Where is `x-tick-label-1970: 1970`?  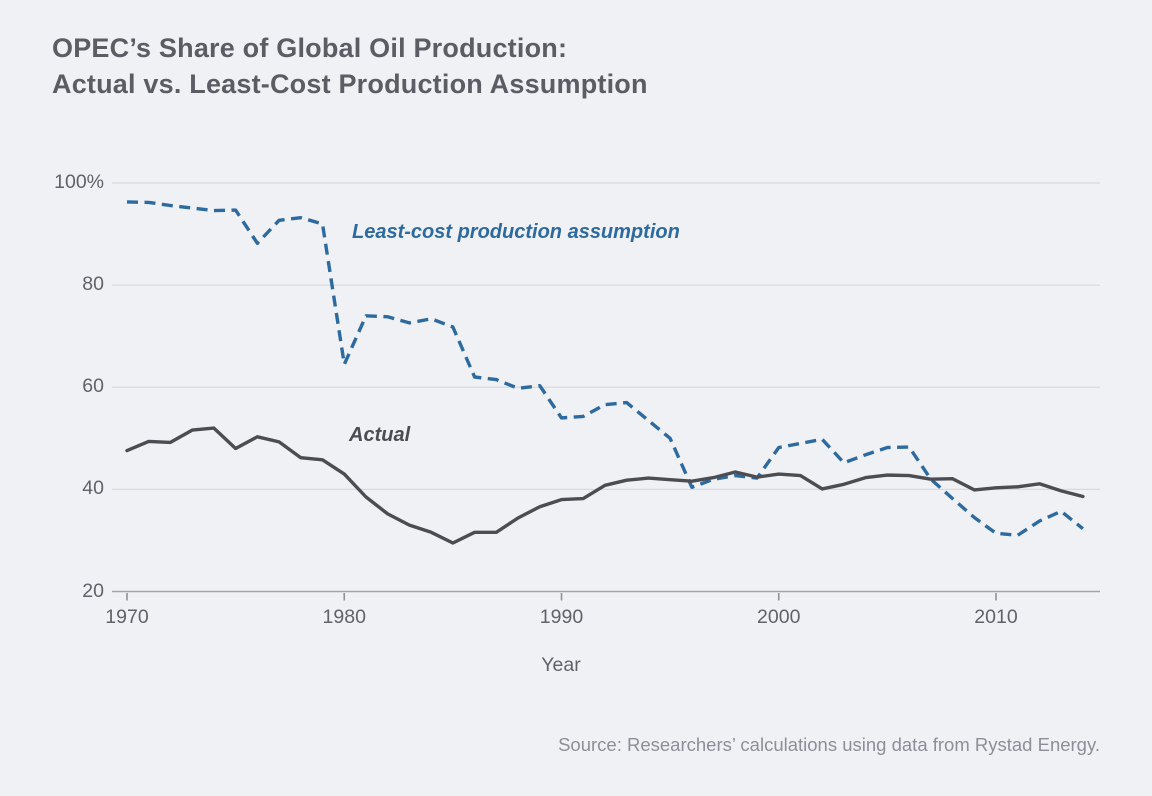
x-tick-label-1970: 1970 is located at coordinates (127, 617).